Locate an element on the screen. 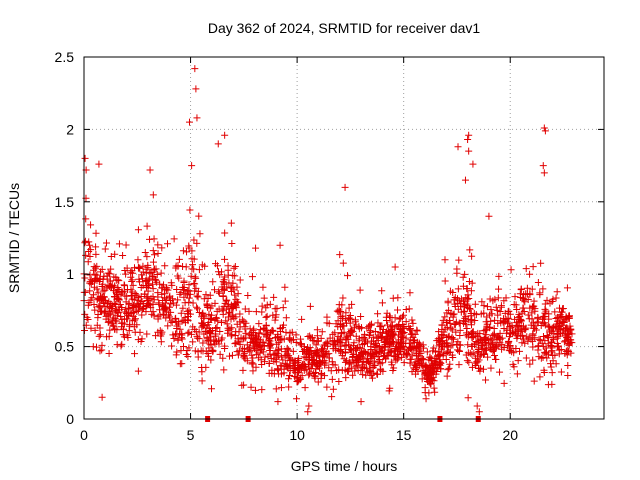 The height and width of the screenshot is (480, 640). y-axis-label: SRMTID / TECUs is located at coordinates (14, 238).